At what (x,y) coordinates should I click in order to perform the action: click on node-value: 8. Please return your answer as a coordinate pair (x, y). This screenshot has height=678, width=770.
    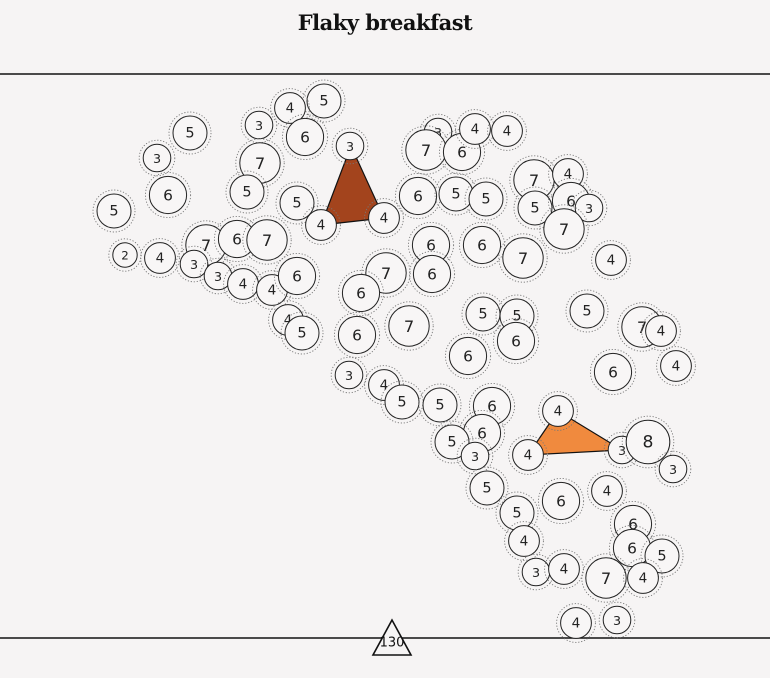
    Looking at the image, I should click on (648, 443).